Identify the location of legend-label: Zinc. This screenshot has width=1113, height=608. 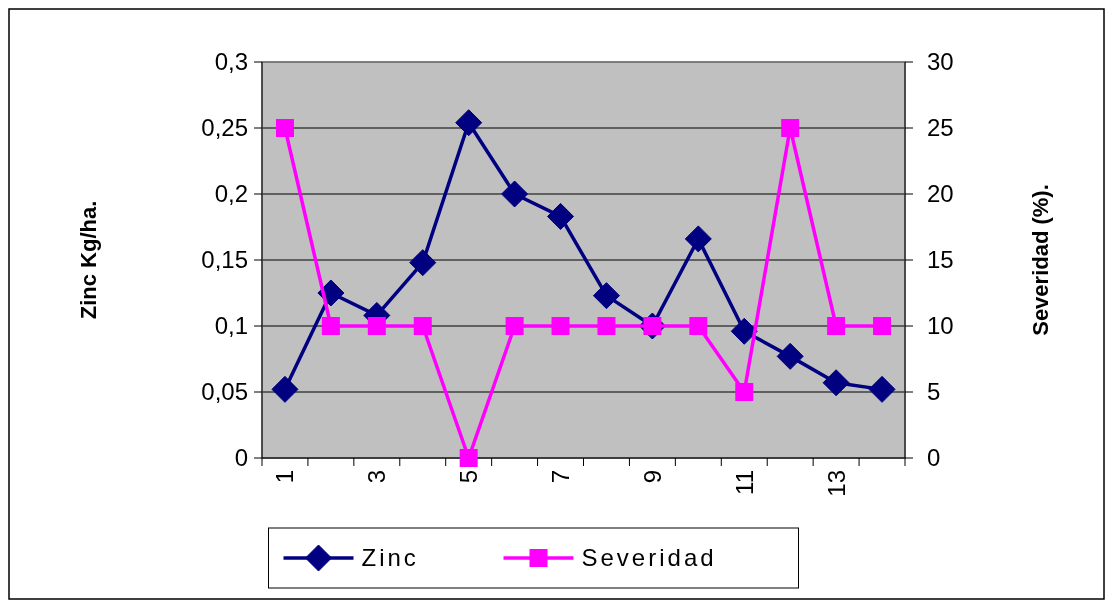
(390, 558).